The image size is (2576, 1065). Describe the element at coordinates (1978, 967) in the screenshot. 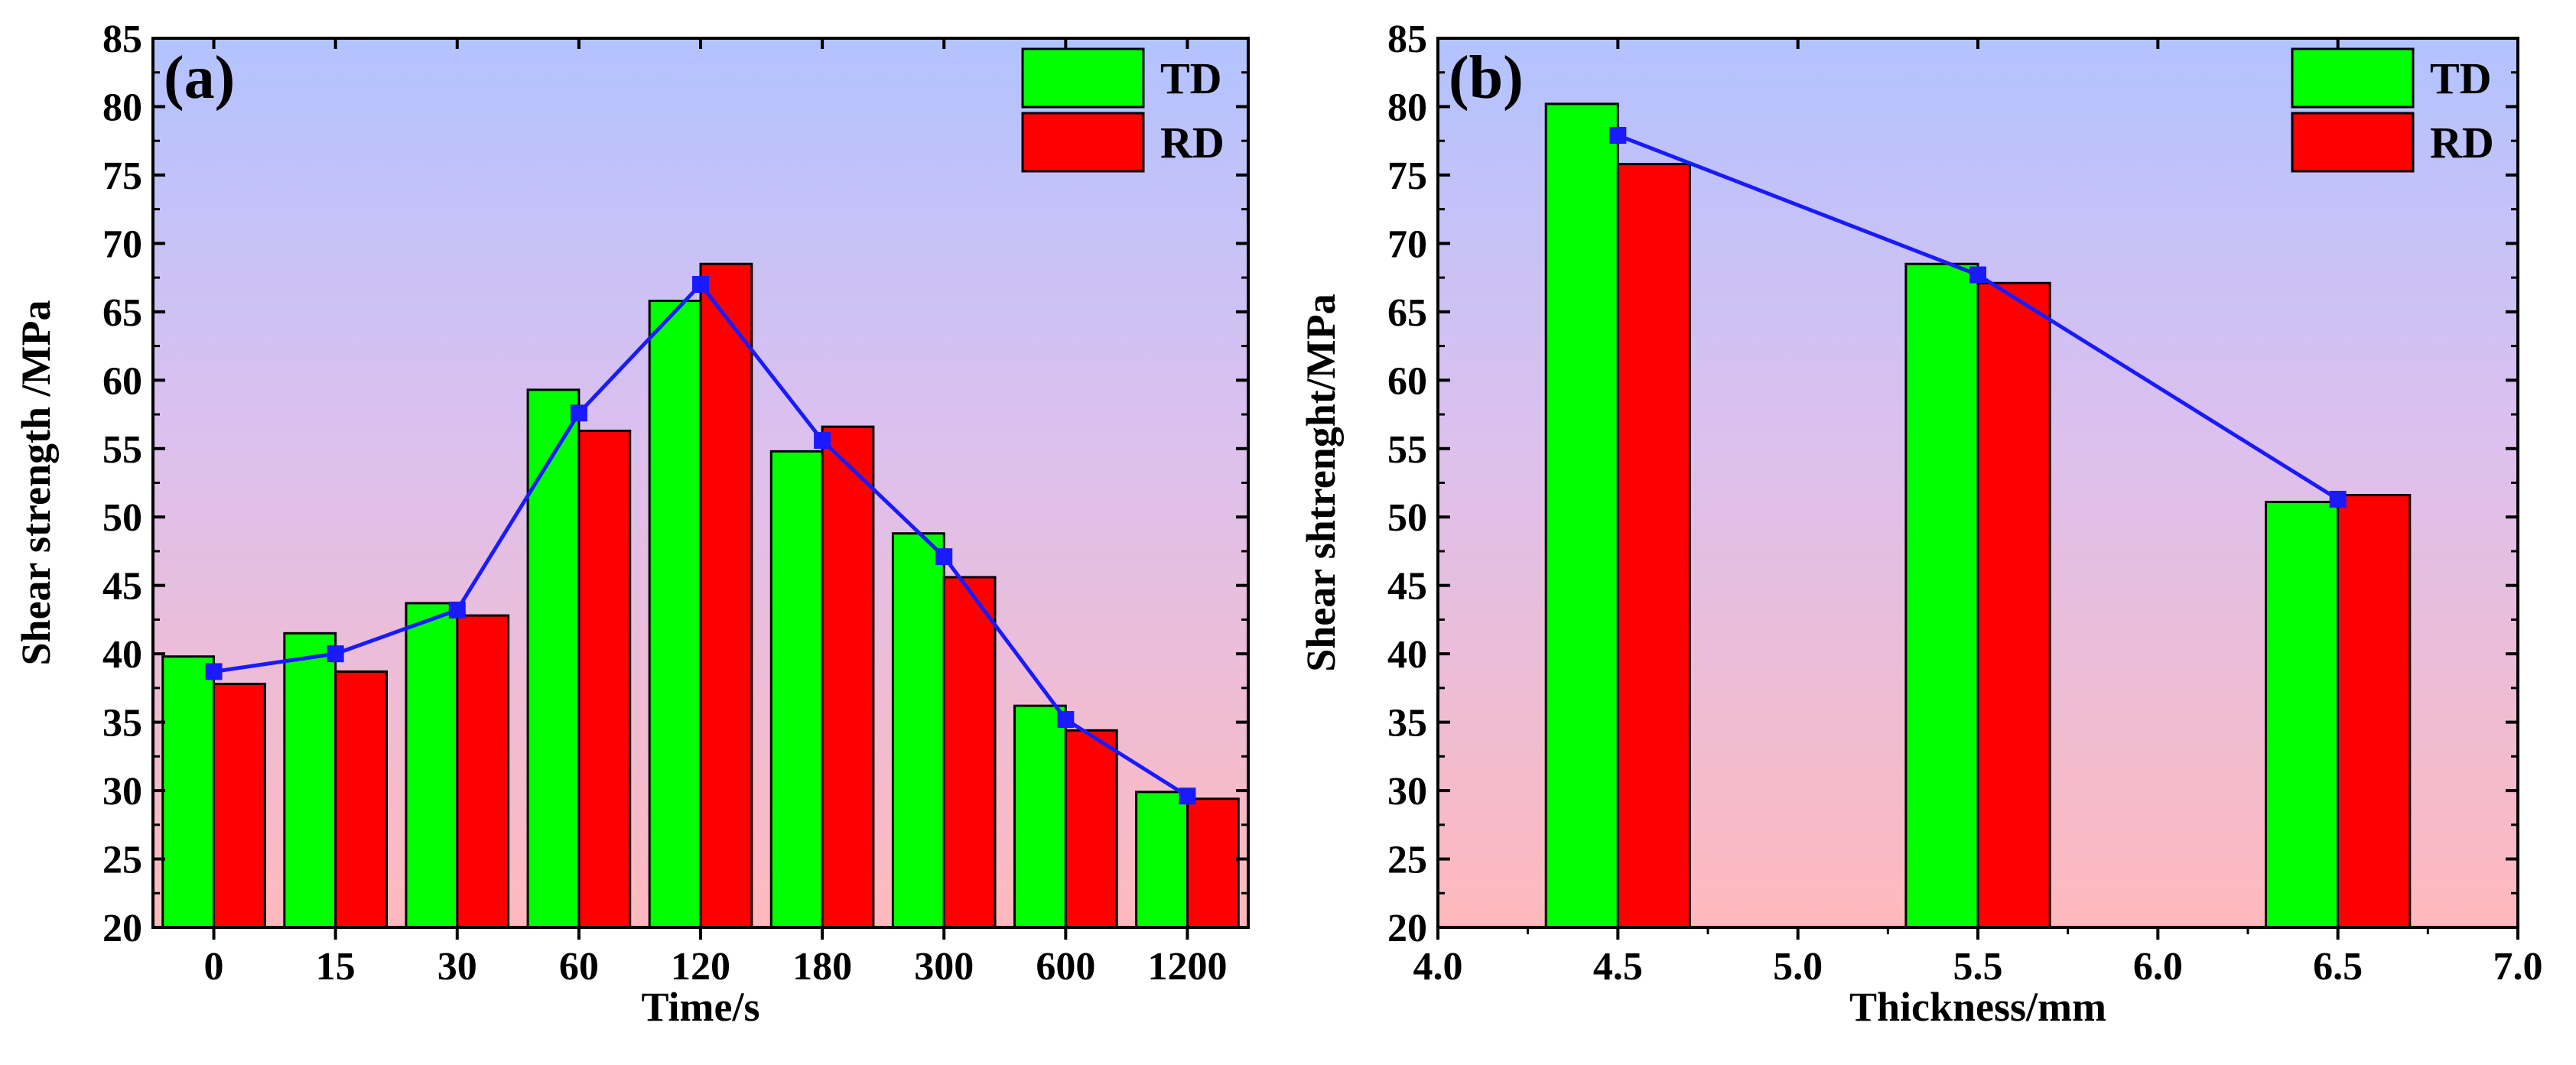

I see `chart-b-xtick-label: 5.5` at that location.